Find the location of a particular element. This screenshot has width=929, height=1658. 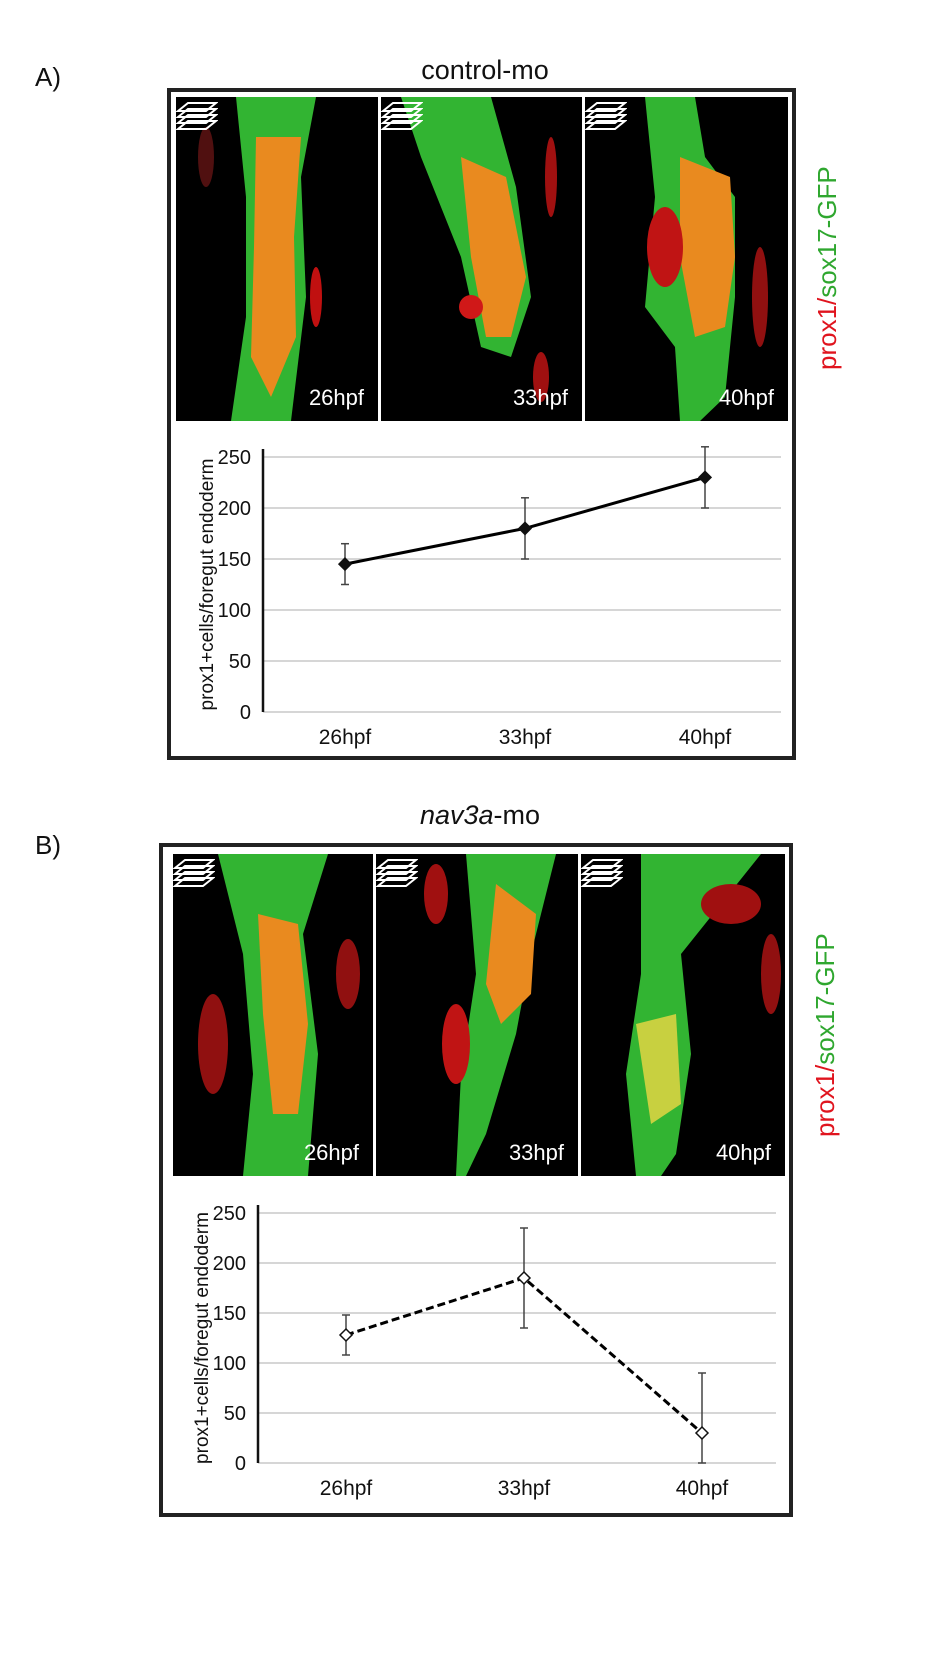

micrograph-b-33hpf: 33hpf is located at coordinates (477, 1015).